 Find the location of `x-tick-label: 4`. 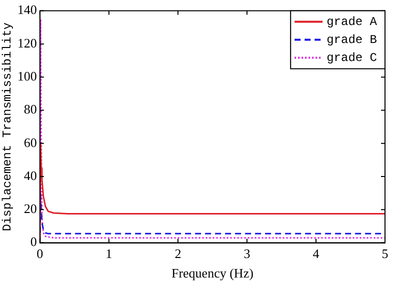

x-tick-label: 4 is located at coordinates (316, 254).